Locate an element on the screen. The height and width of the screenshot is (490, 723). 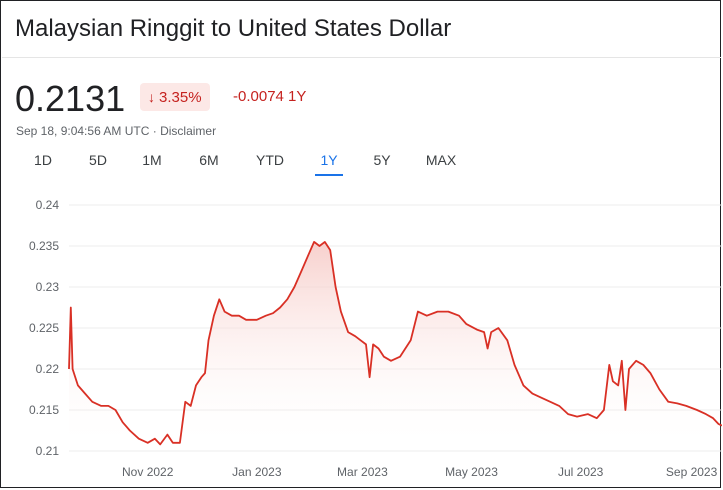
current-price: 0.2131 is located at coordinates (70, 98).